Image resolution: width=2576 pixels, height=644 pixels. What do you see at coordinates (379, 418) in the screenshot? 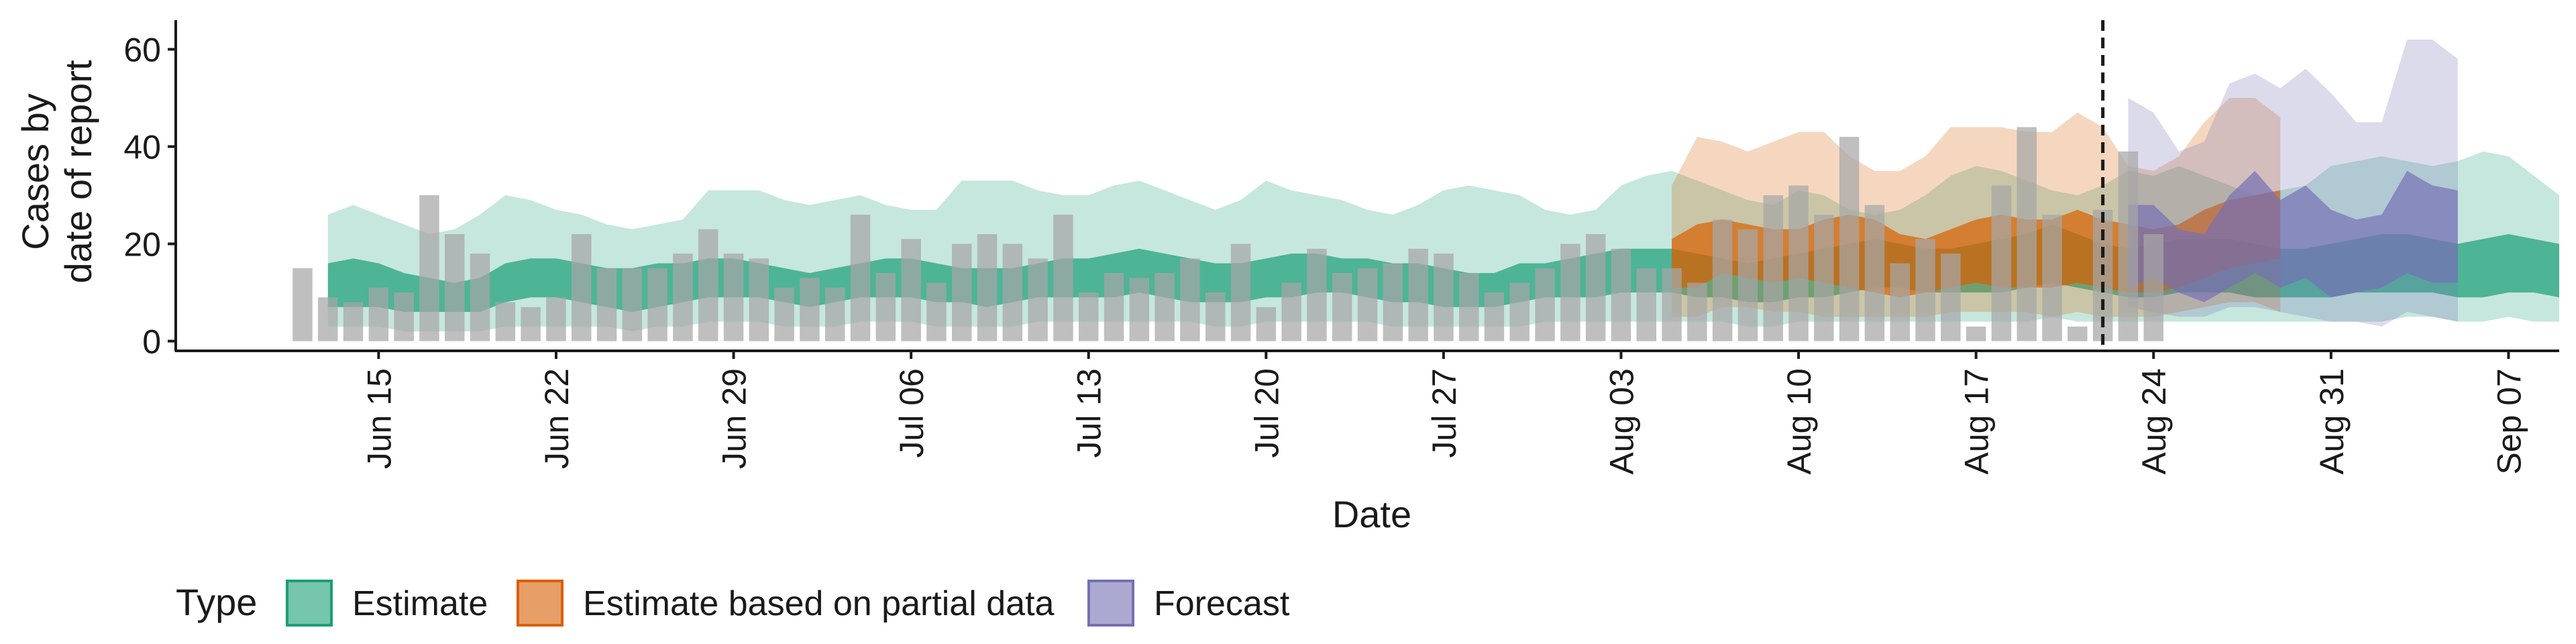
I see `x-tick-label: Jun 15` at bounding box center [379, 418].